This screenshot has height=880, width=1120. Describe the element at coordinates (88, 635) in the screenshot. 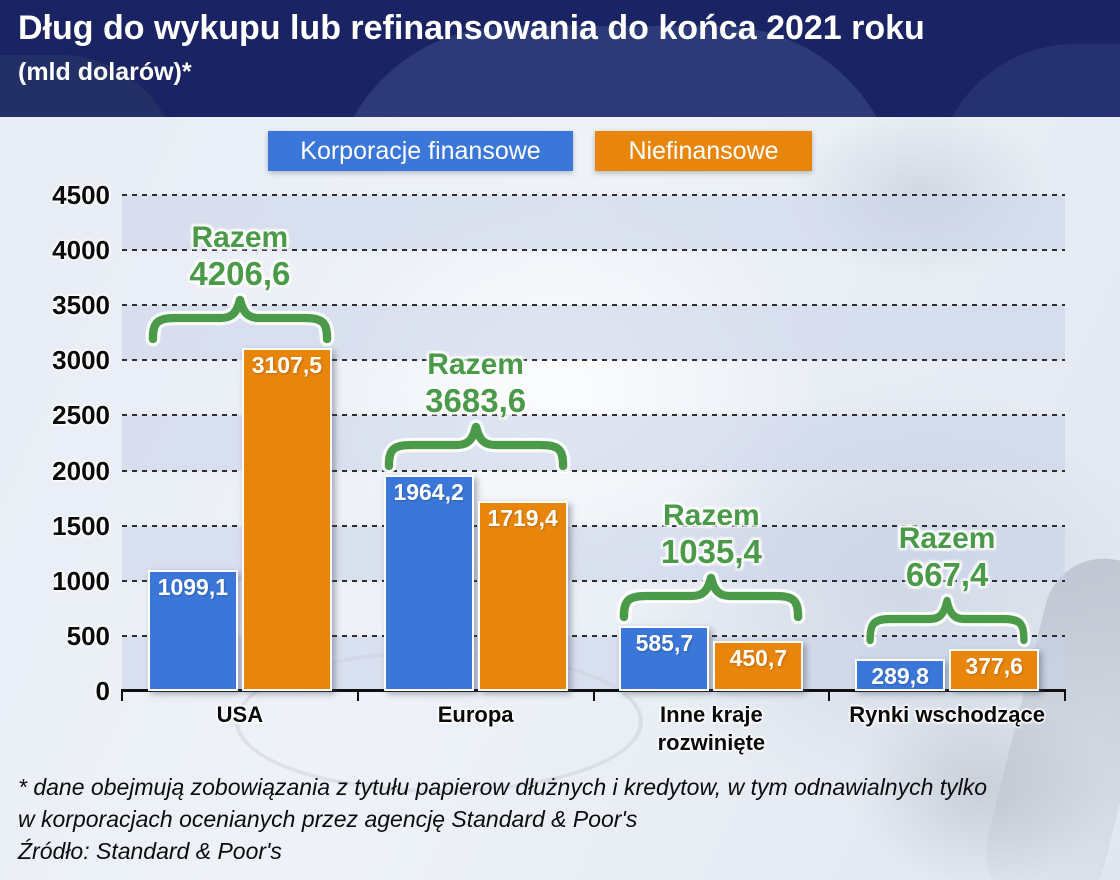

I see `y-axis-label: 500` at that location.